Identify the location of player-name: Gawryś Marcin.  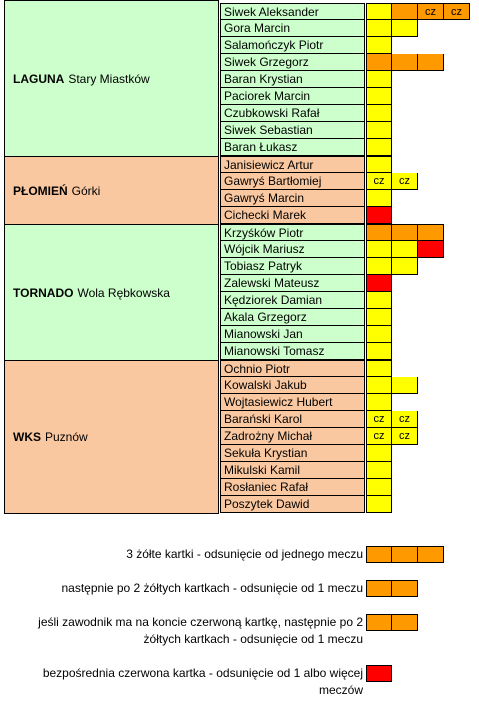
(292, 198).